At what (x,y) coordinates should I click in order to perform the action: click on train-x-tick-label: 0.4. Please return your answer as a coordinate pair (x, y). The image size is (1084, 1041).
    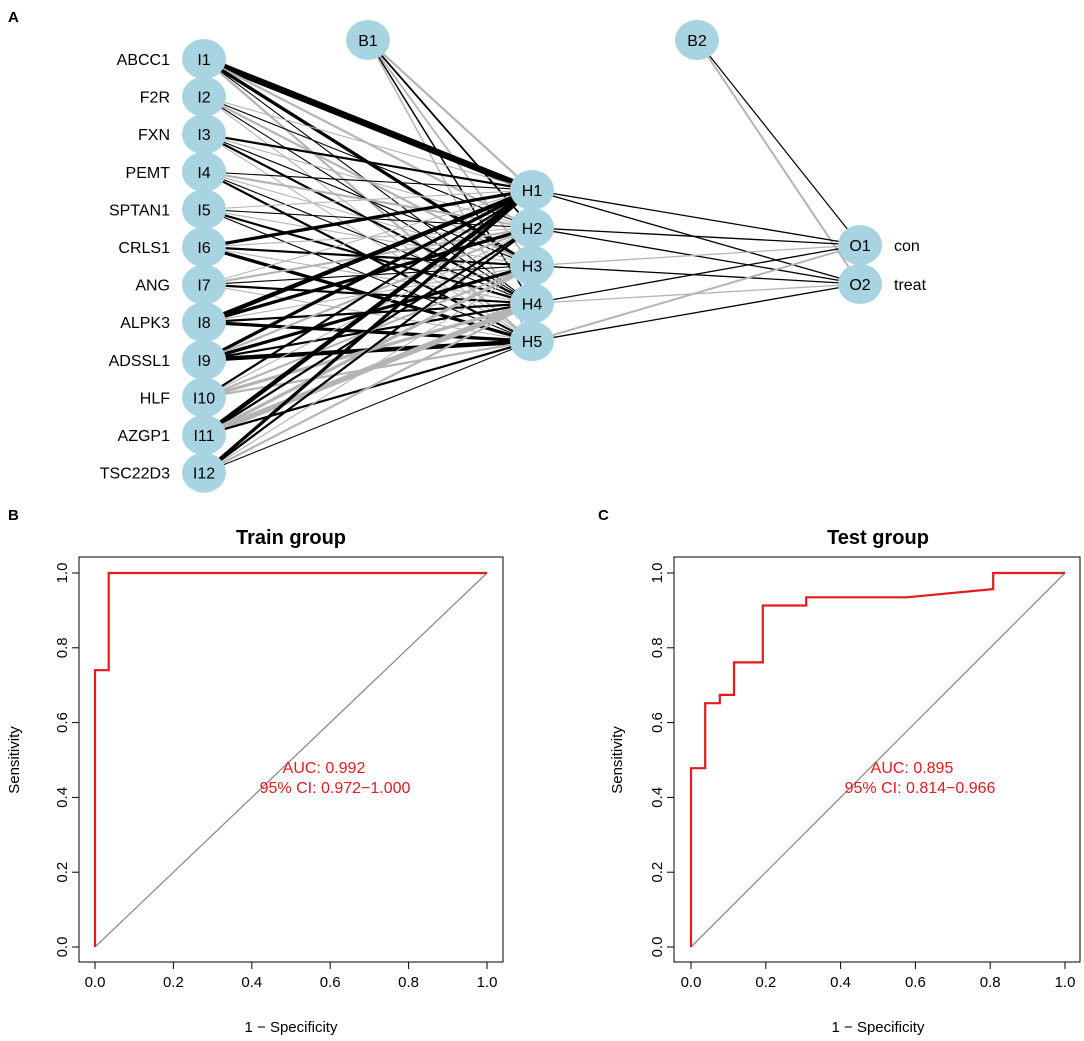
    Looking at the image, I should click on (251, 982).